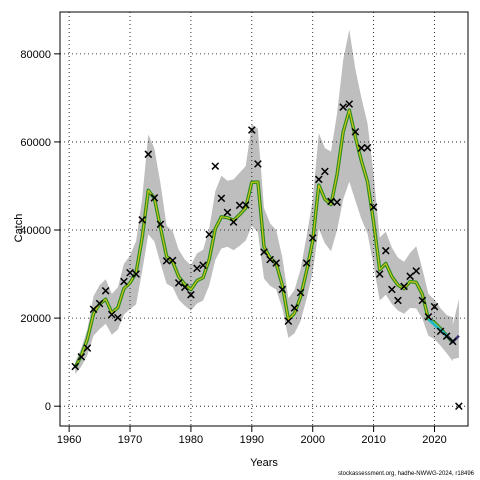 The image size is (480, 480). What do you see at coordinates (19, 228) in the screenshot?
I see `y-axis-label: Catch` at bounding box center [19, 228].